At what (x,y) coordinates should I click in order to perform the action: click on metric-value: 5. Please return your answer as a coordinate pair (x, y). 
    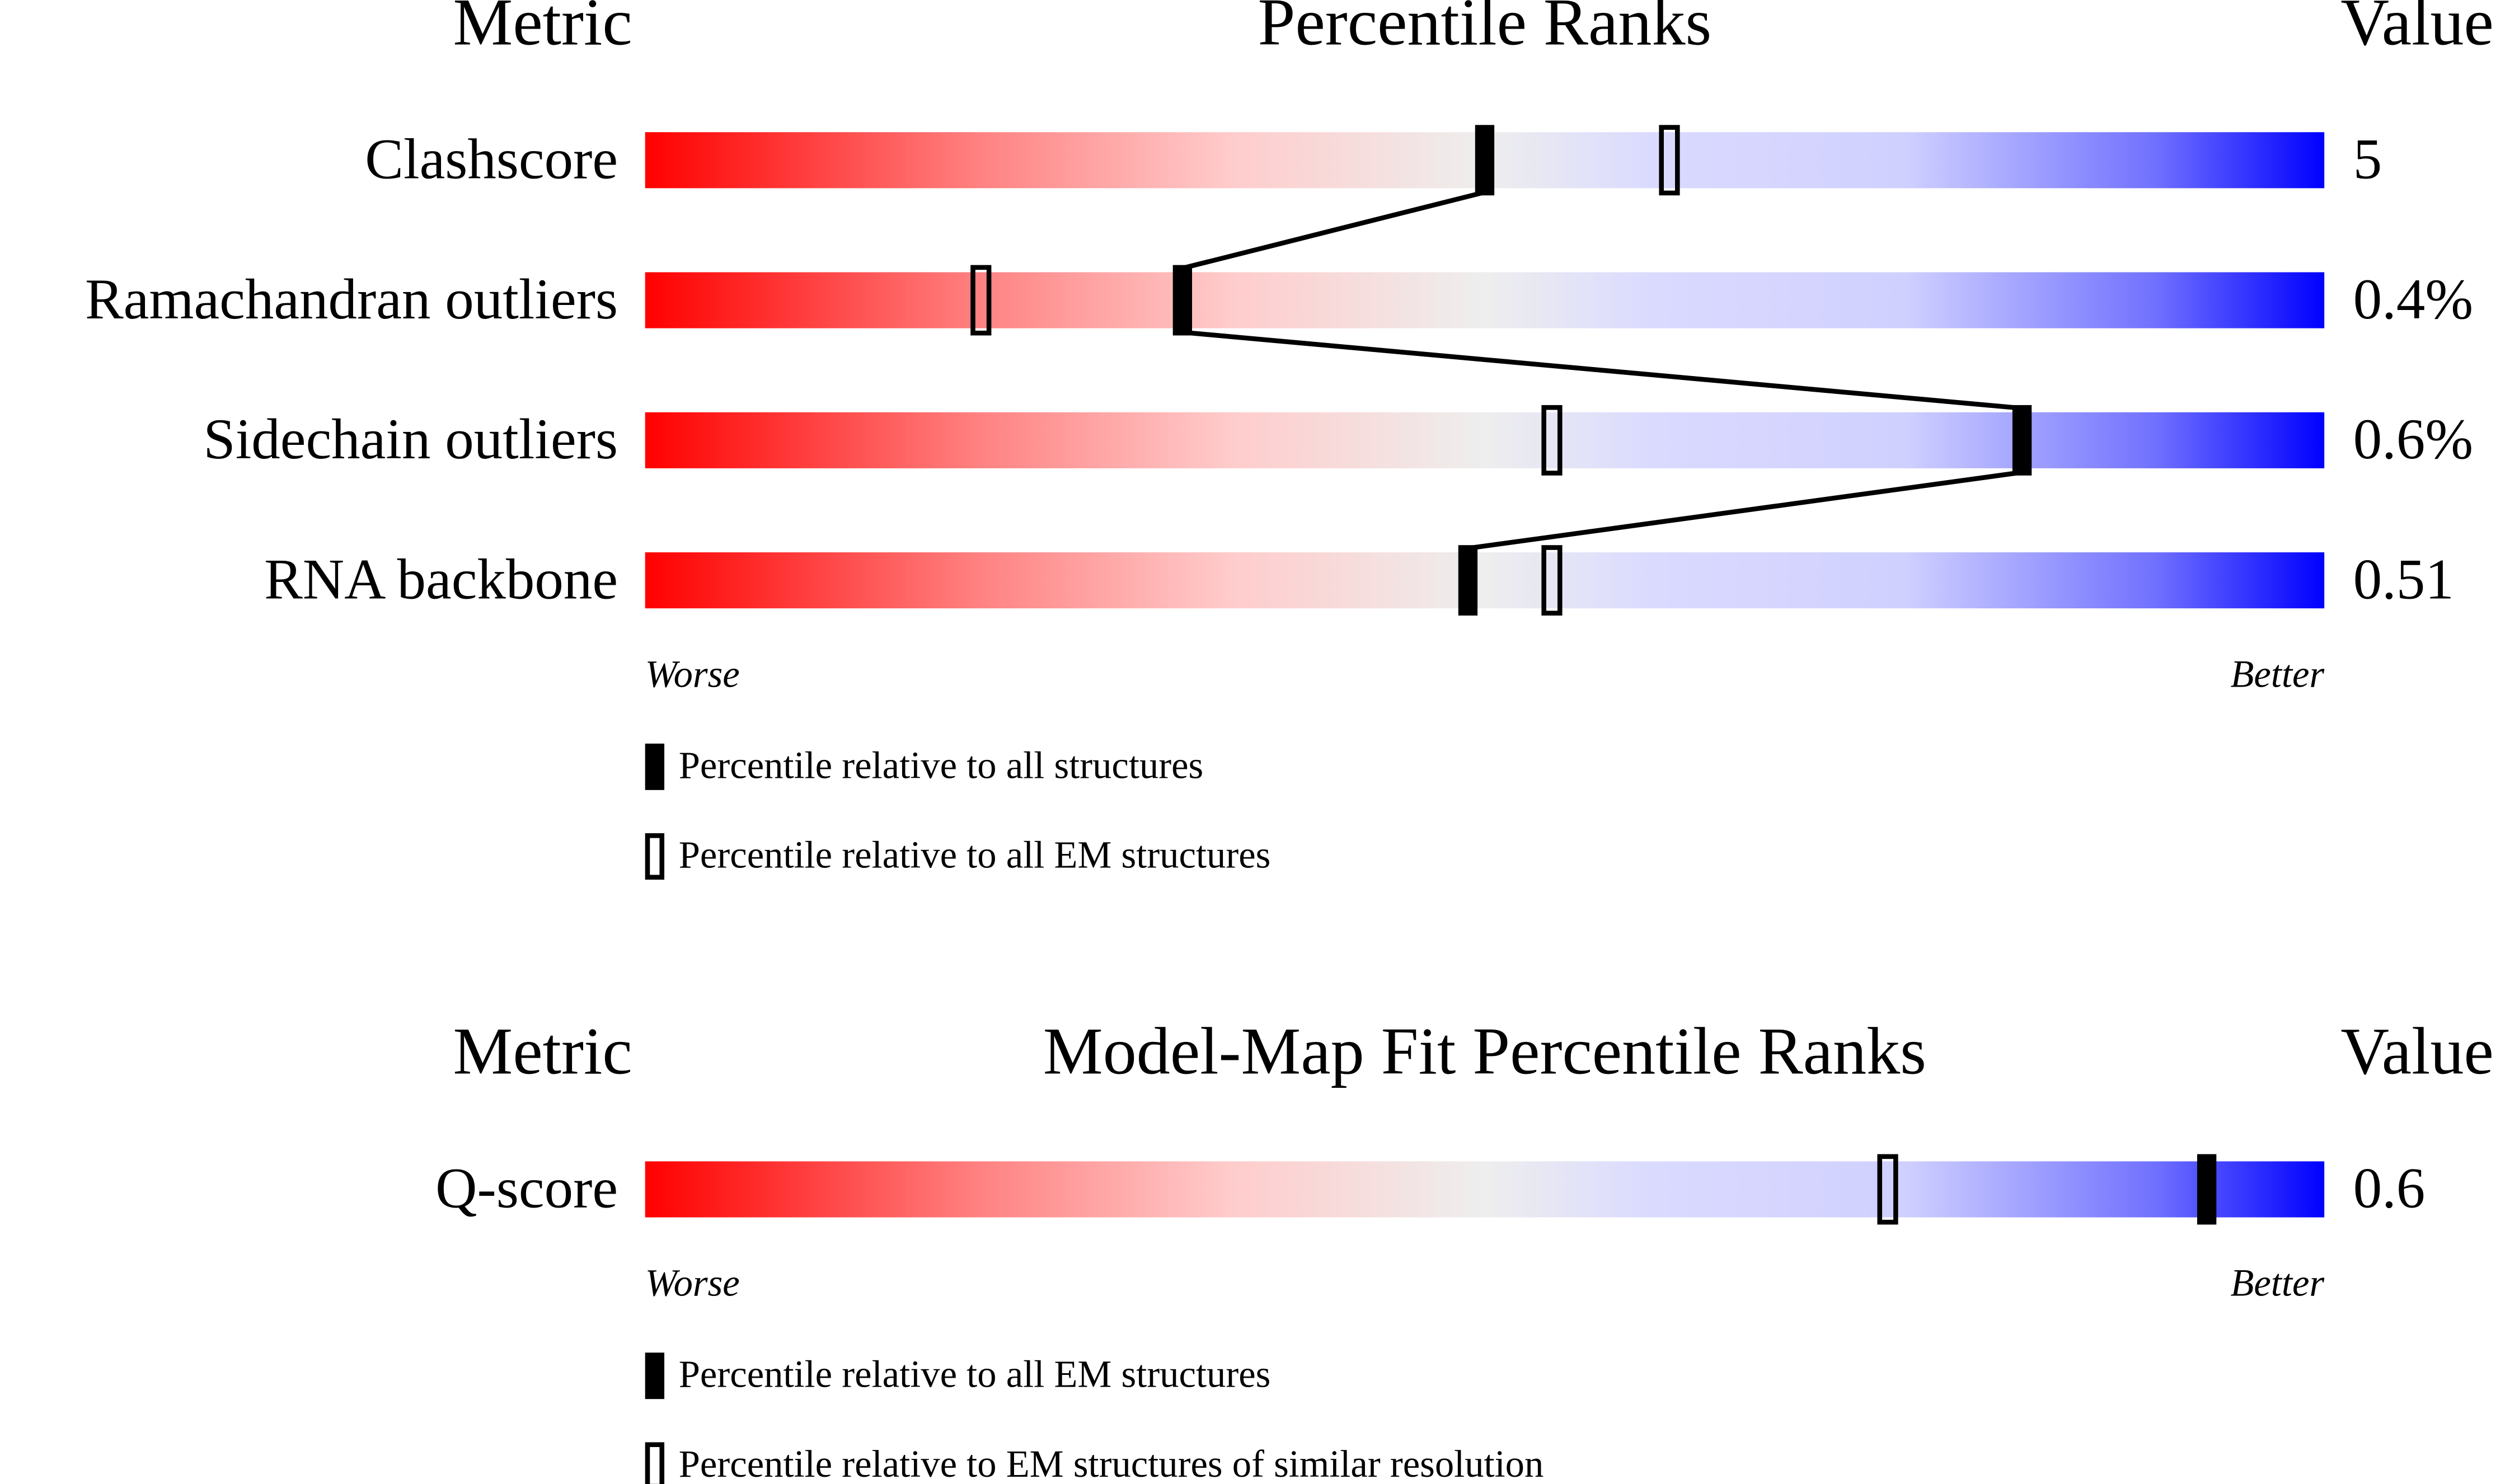
    Looking at the image, I should click on (2367, 159).